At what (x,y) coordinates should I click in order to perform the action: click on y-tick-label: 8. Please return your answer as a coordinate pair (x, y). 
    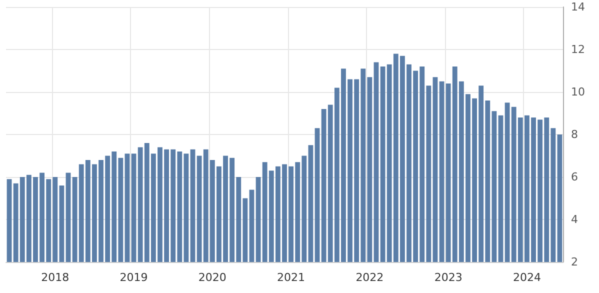
    Looking at the image, I should click on (574, 134).